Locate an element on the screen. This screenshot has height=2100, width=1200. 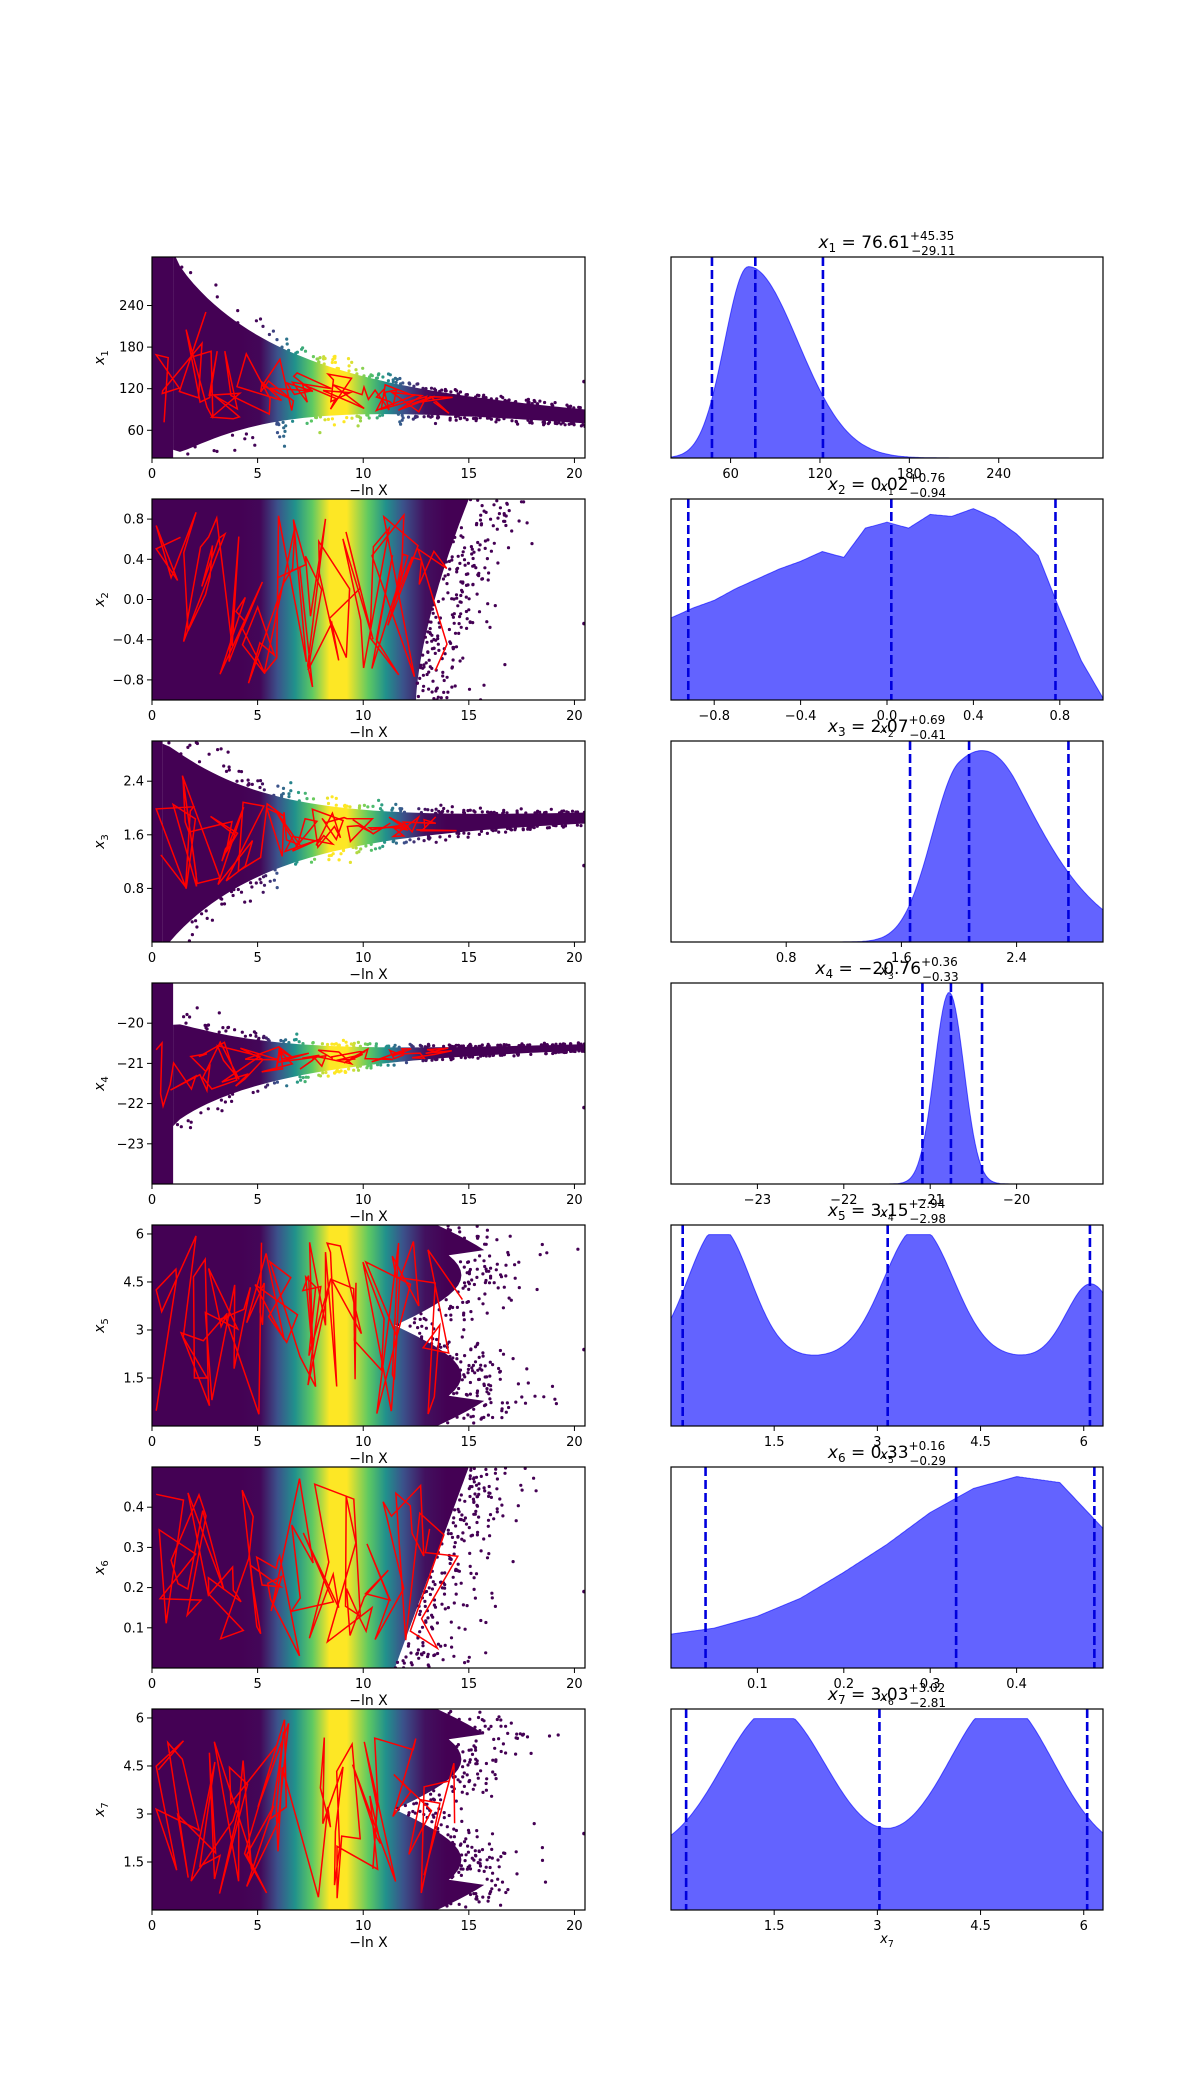
y-tick-label: 0.0 is located at coordinates (133, 600).